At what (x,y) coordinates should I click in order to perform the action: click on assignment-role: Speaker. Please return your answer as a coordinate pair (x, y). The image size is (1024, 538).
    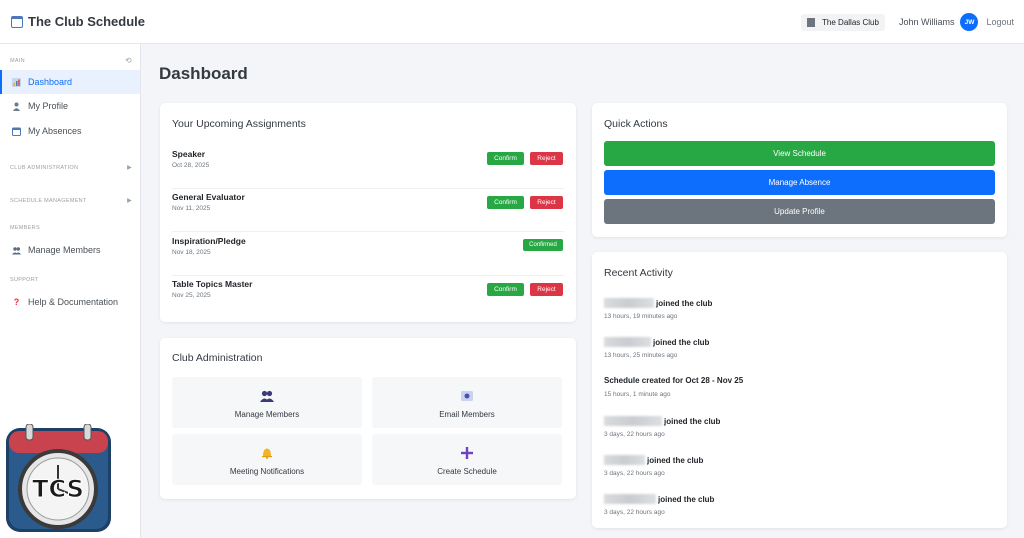
    Looking at the image, I should click on (189, 154).